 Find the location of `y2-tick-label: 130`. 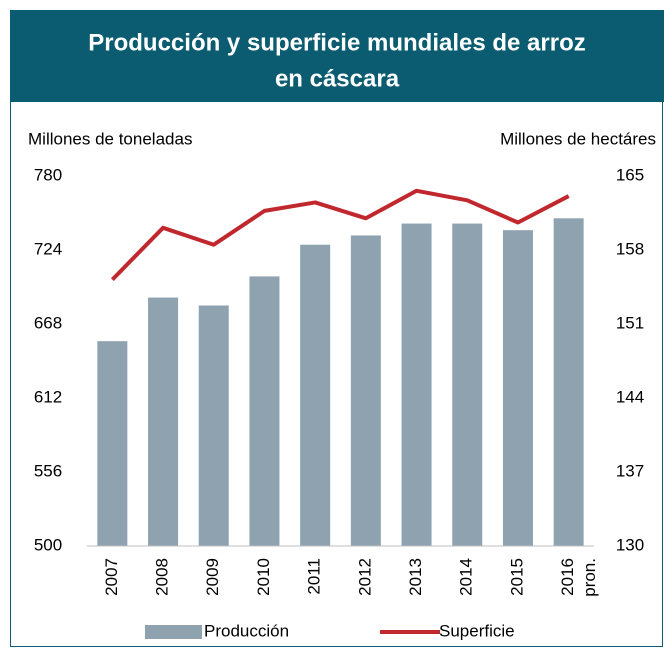

y2-tick-label: 130 is located at coordinates (630, 544).